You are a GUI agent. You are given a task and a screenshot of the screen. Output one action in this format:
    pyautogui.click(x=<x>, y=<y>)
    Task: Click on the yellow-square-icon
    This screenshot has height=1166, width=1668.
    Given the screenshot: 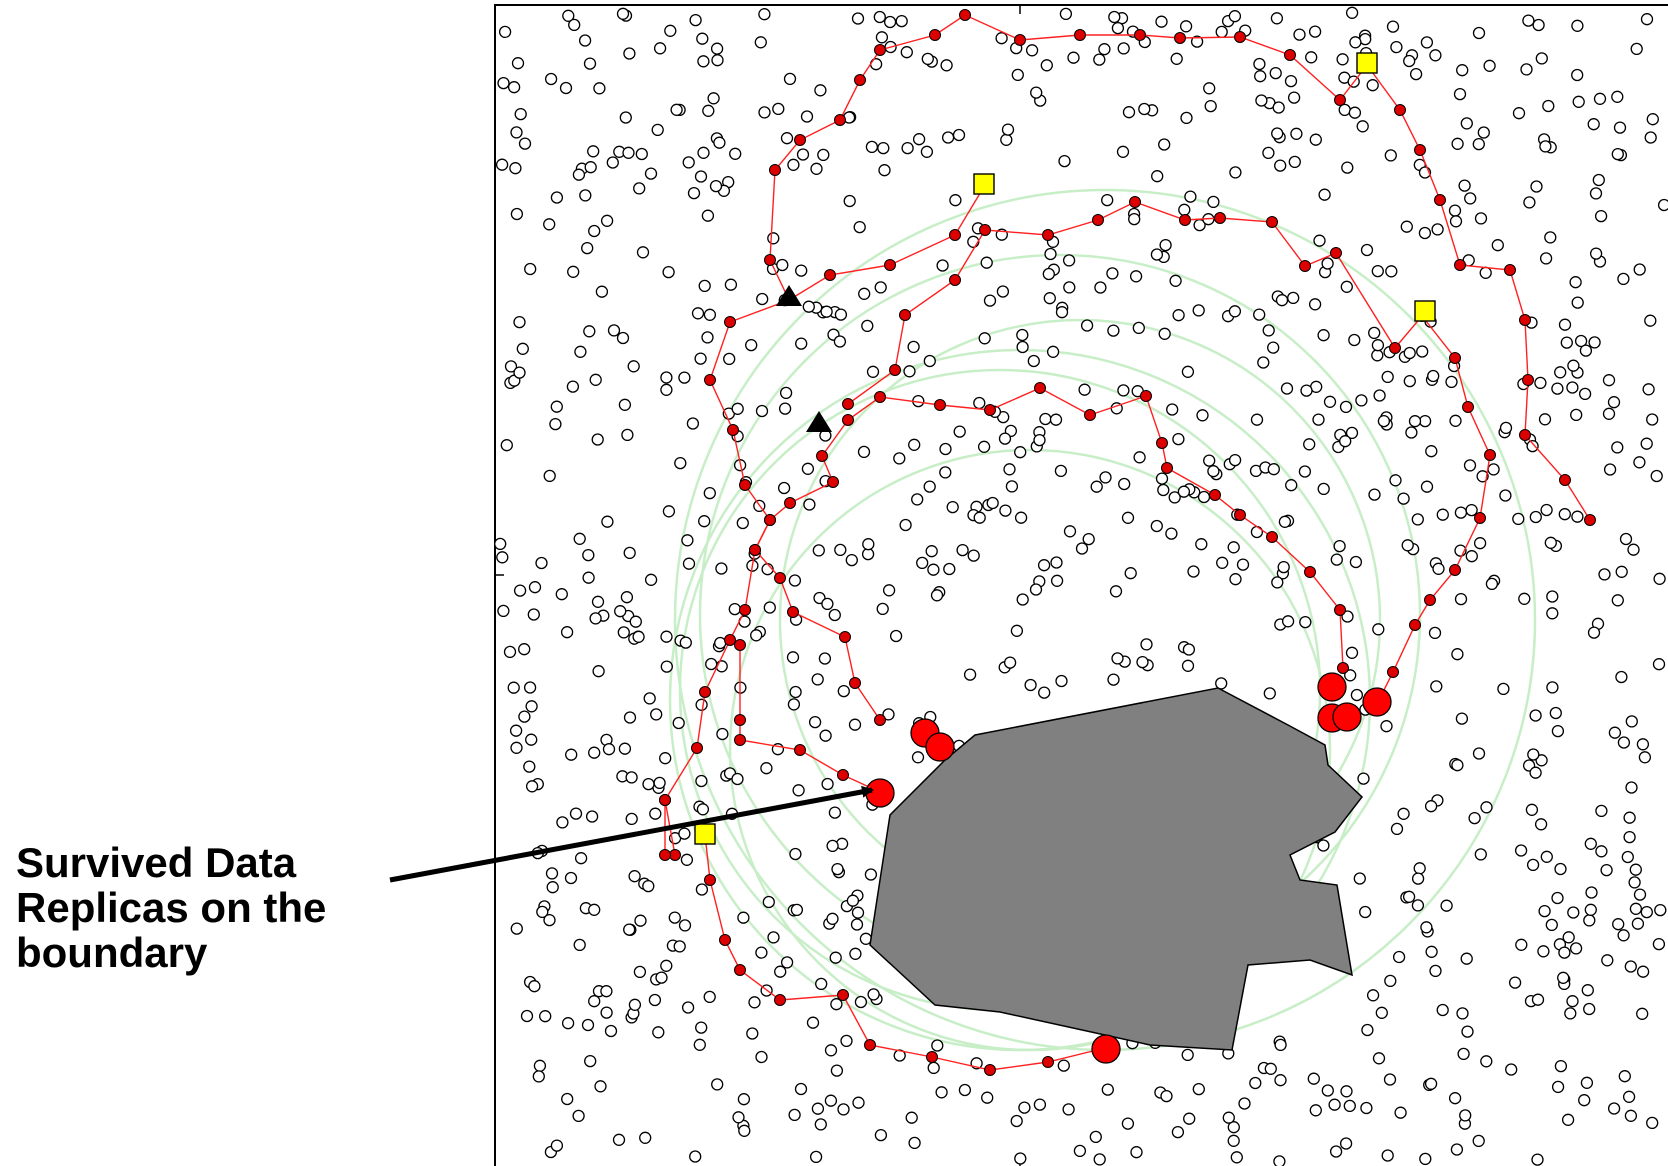 What is the action you would take?
    pyautogui.click(x=1367, y=63)
    